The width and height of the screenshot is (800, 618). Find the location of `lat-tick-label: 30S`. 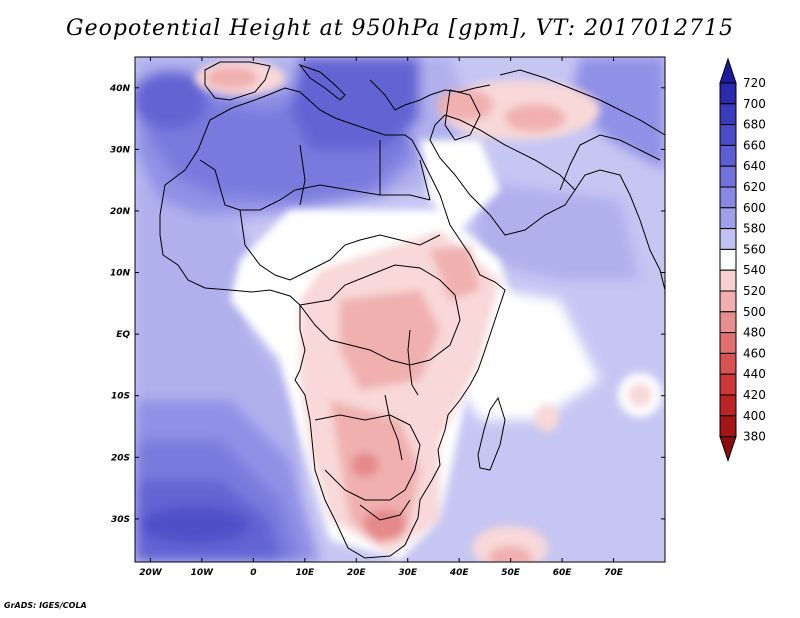

lat-tick-label: 30S is located at coordinates (120, 520).